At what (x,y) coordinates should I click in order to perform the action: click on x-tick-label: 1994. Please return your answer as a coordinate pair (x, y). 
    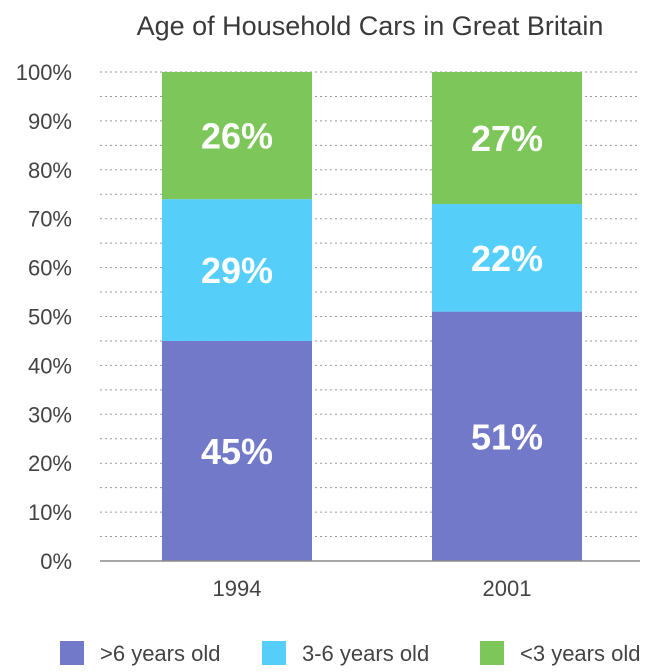
    Looking at the image, I should click on (237, 588).